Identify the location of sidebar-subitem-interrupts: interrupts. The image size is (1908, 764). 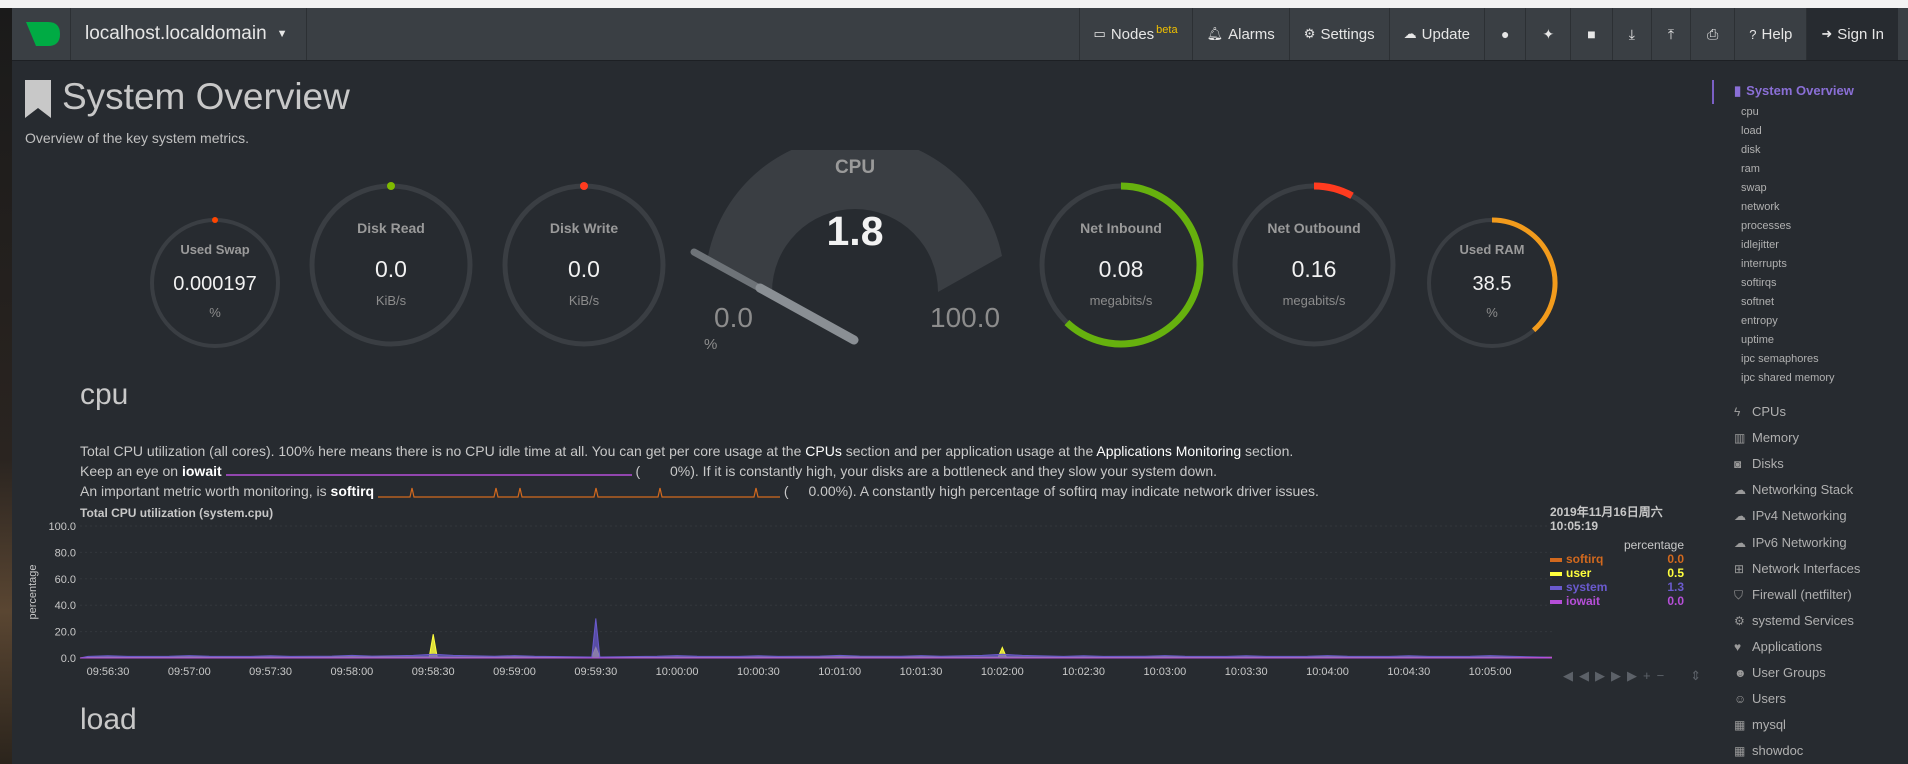
(1764, 264).